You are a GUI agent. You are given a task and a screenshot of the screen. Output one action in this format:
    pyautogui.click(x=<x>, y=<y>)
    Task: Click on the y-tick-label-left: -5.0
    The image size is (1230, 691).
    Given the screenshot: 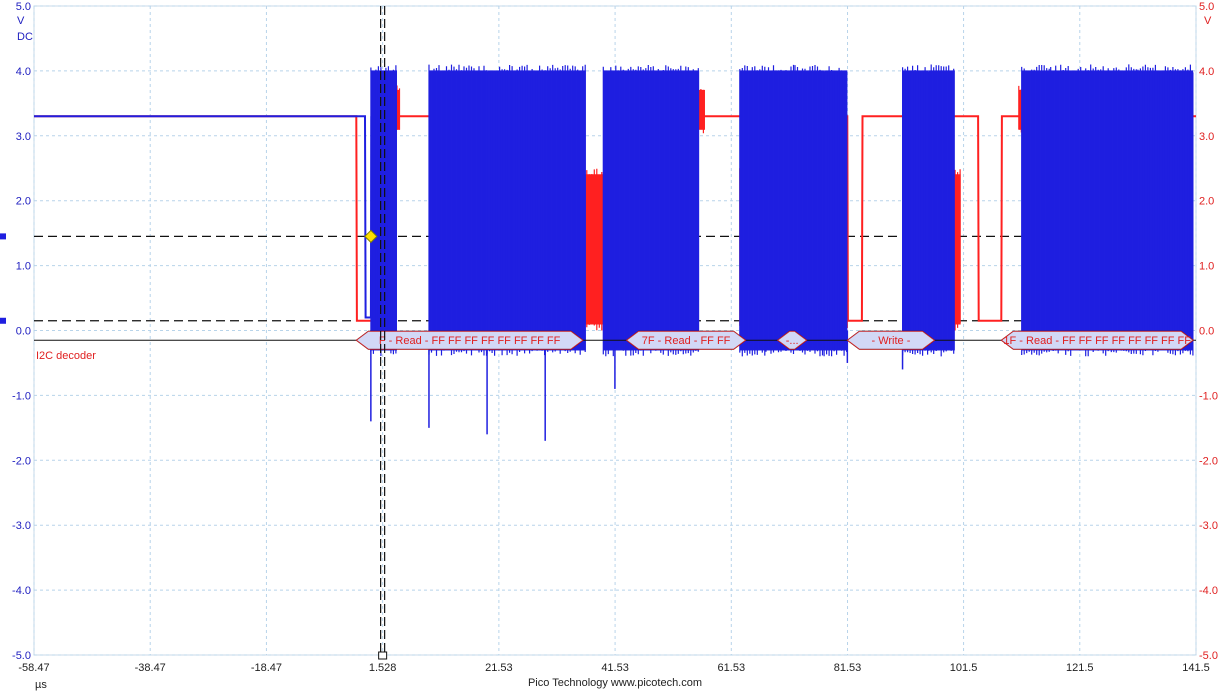 What is the action you would take?
    pyautogui.click(x=21, y=656)
    